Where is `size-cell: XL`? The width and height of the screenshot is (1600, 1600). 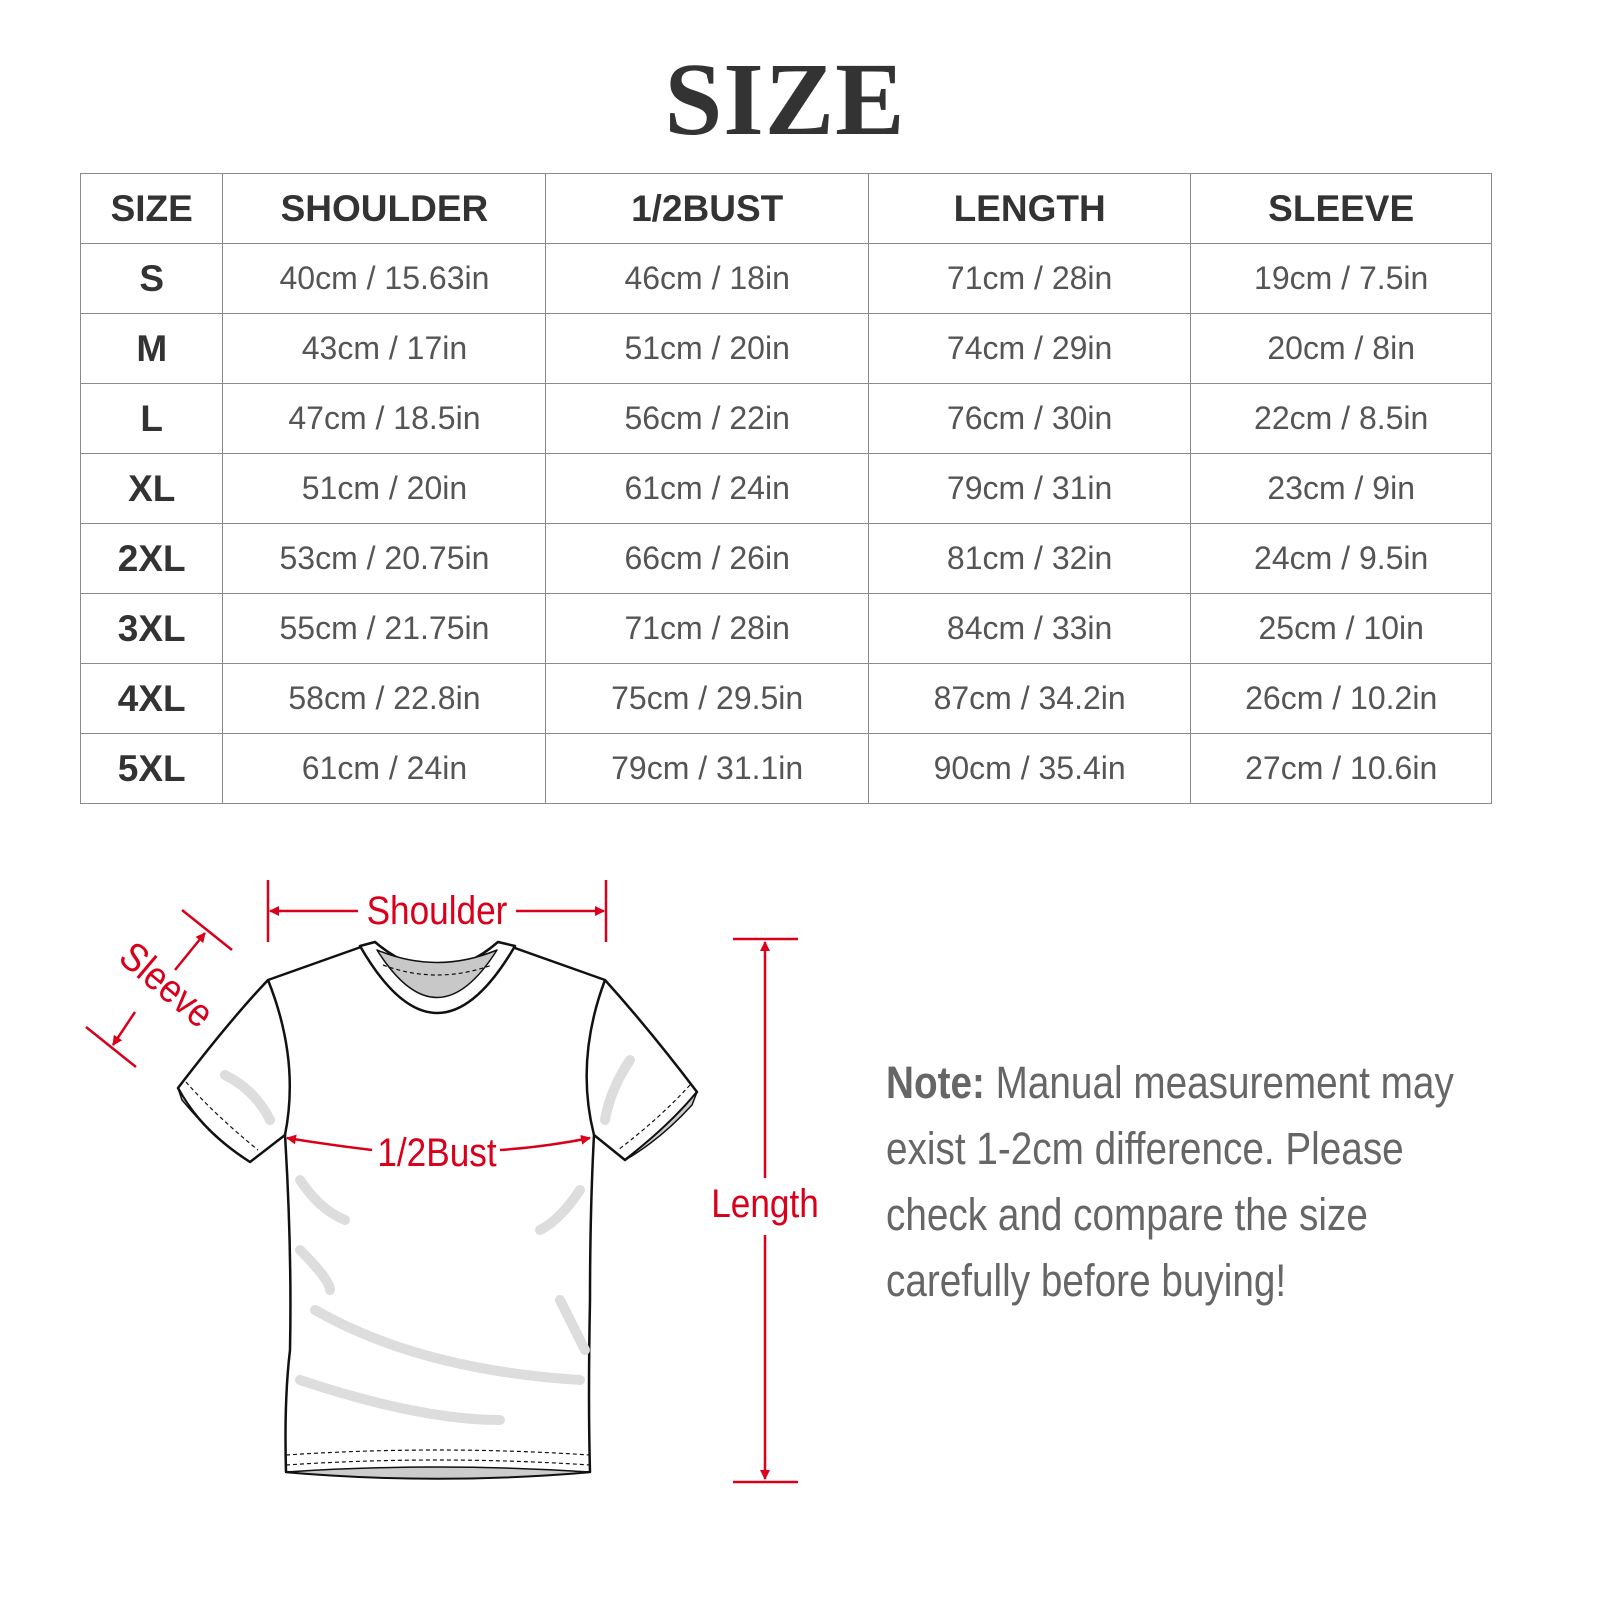
size-cell: XL is located at coordinates (151, 488).